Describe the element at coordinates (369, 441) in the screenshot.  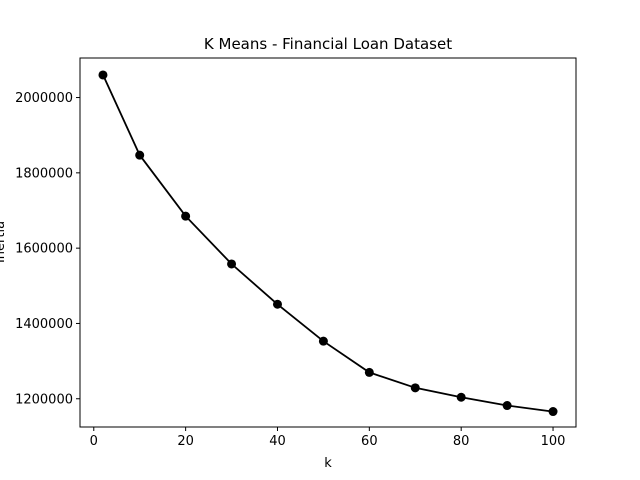
I see `x-tick-label: 60` at that location.